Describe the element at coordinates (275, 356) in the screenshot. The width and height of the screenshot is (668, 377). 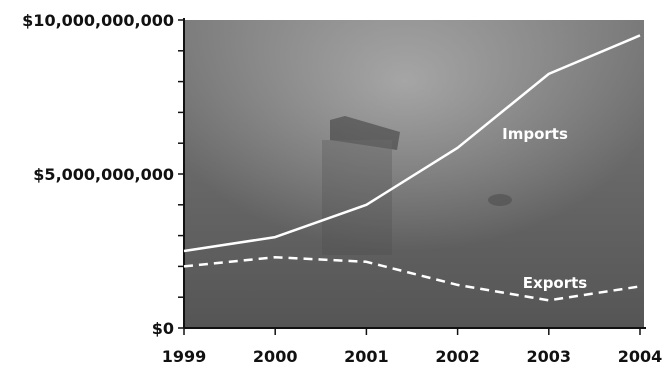
I see `x-tick-label: 2000` at that location.